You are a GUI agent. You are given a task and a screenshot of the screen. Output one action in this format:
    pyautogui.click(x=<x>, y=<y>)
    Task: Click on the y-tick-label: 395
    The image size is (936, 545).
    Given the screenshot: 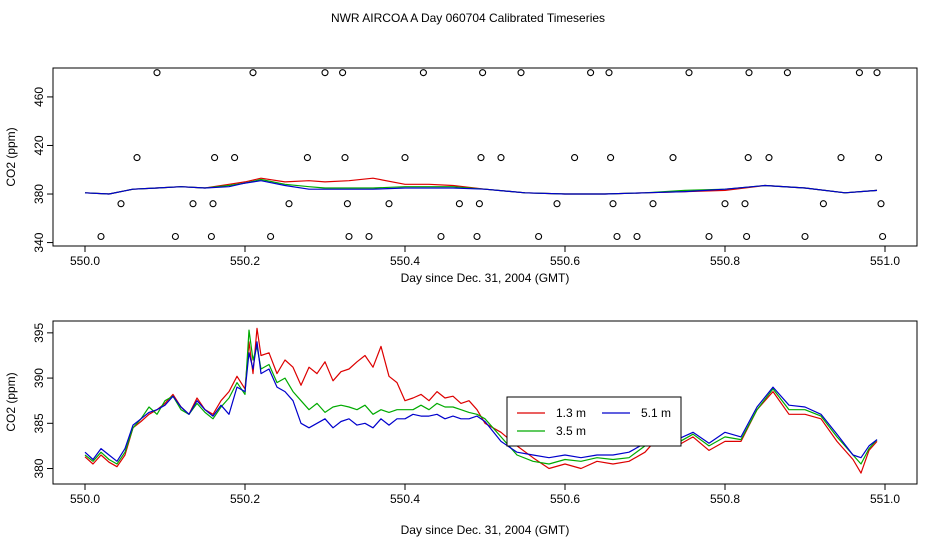 What is the action you would take?
    pyautogui.click(x=39, y=333)
    